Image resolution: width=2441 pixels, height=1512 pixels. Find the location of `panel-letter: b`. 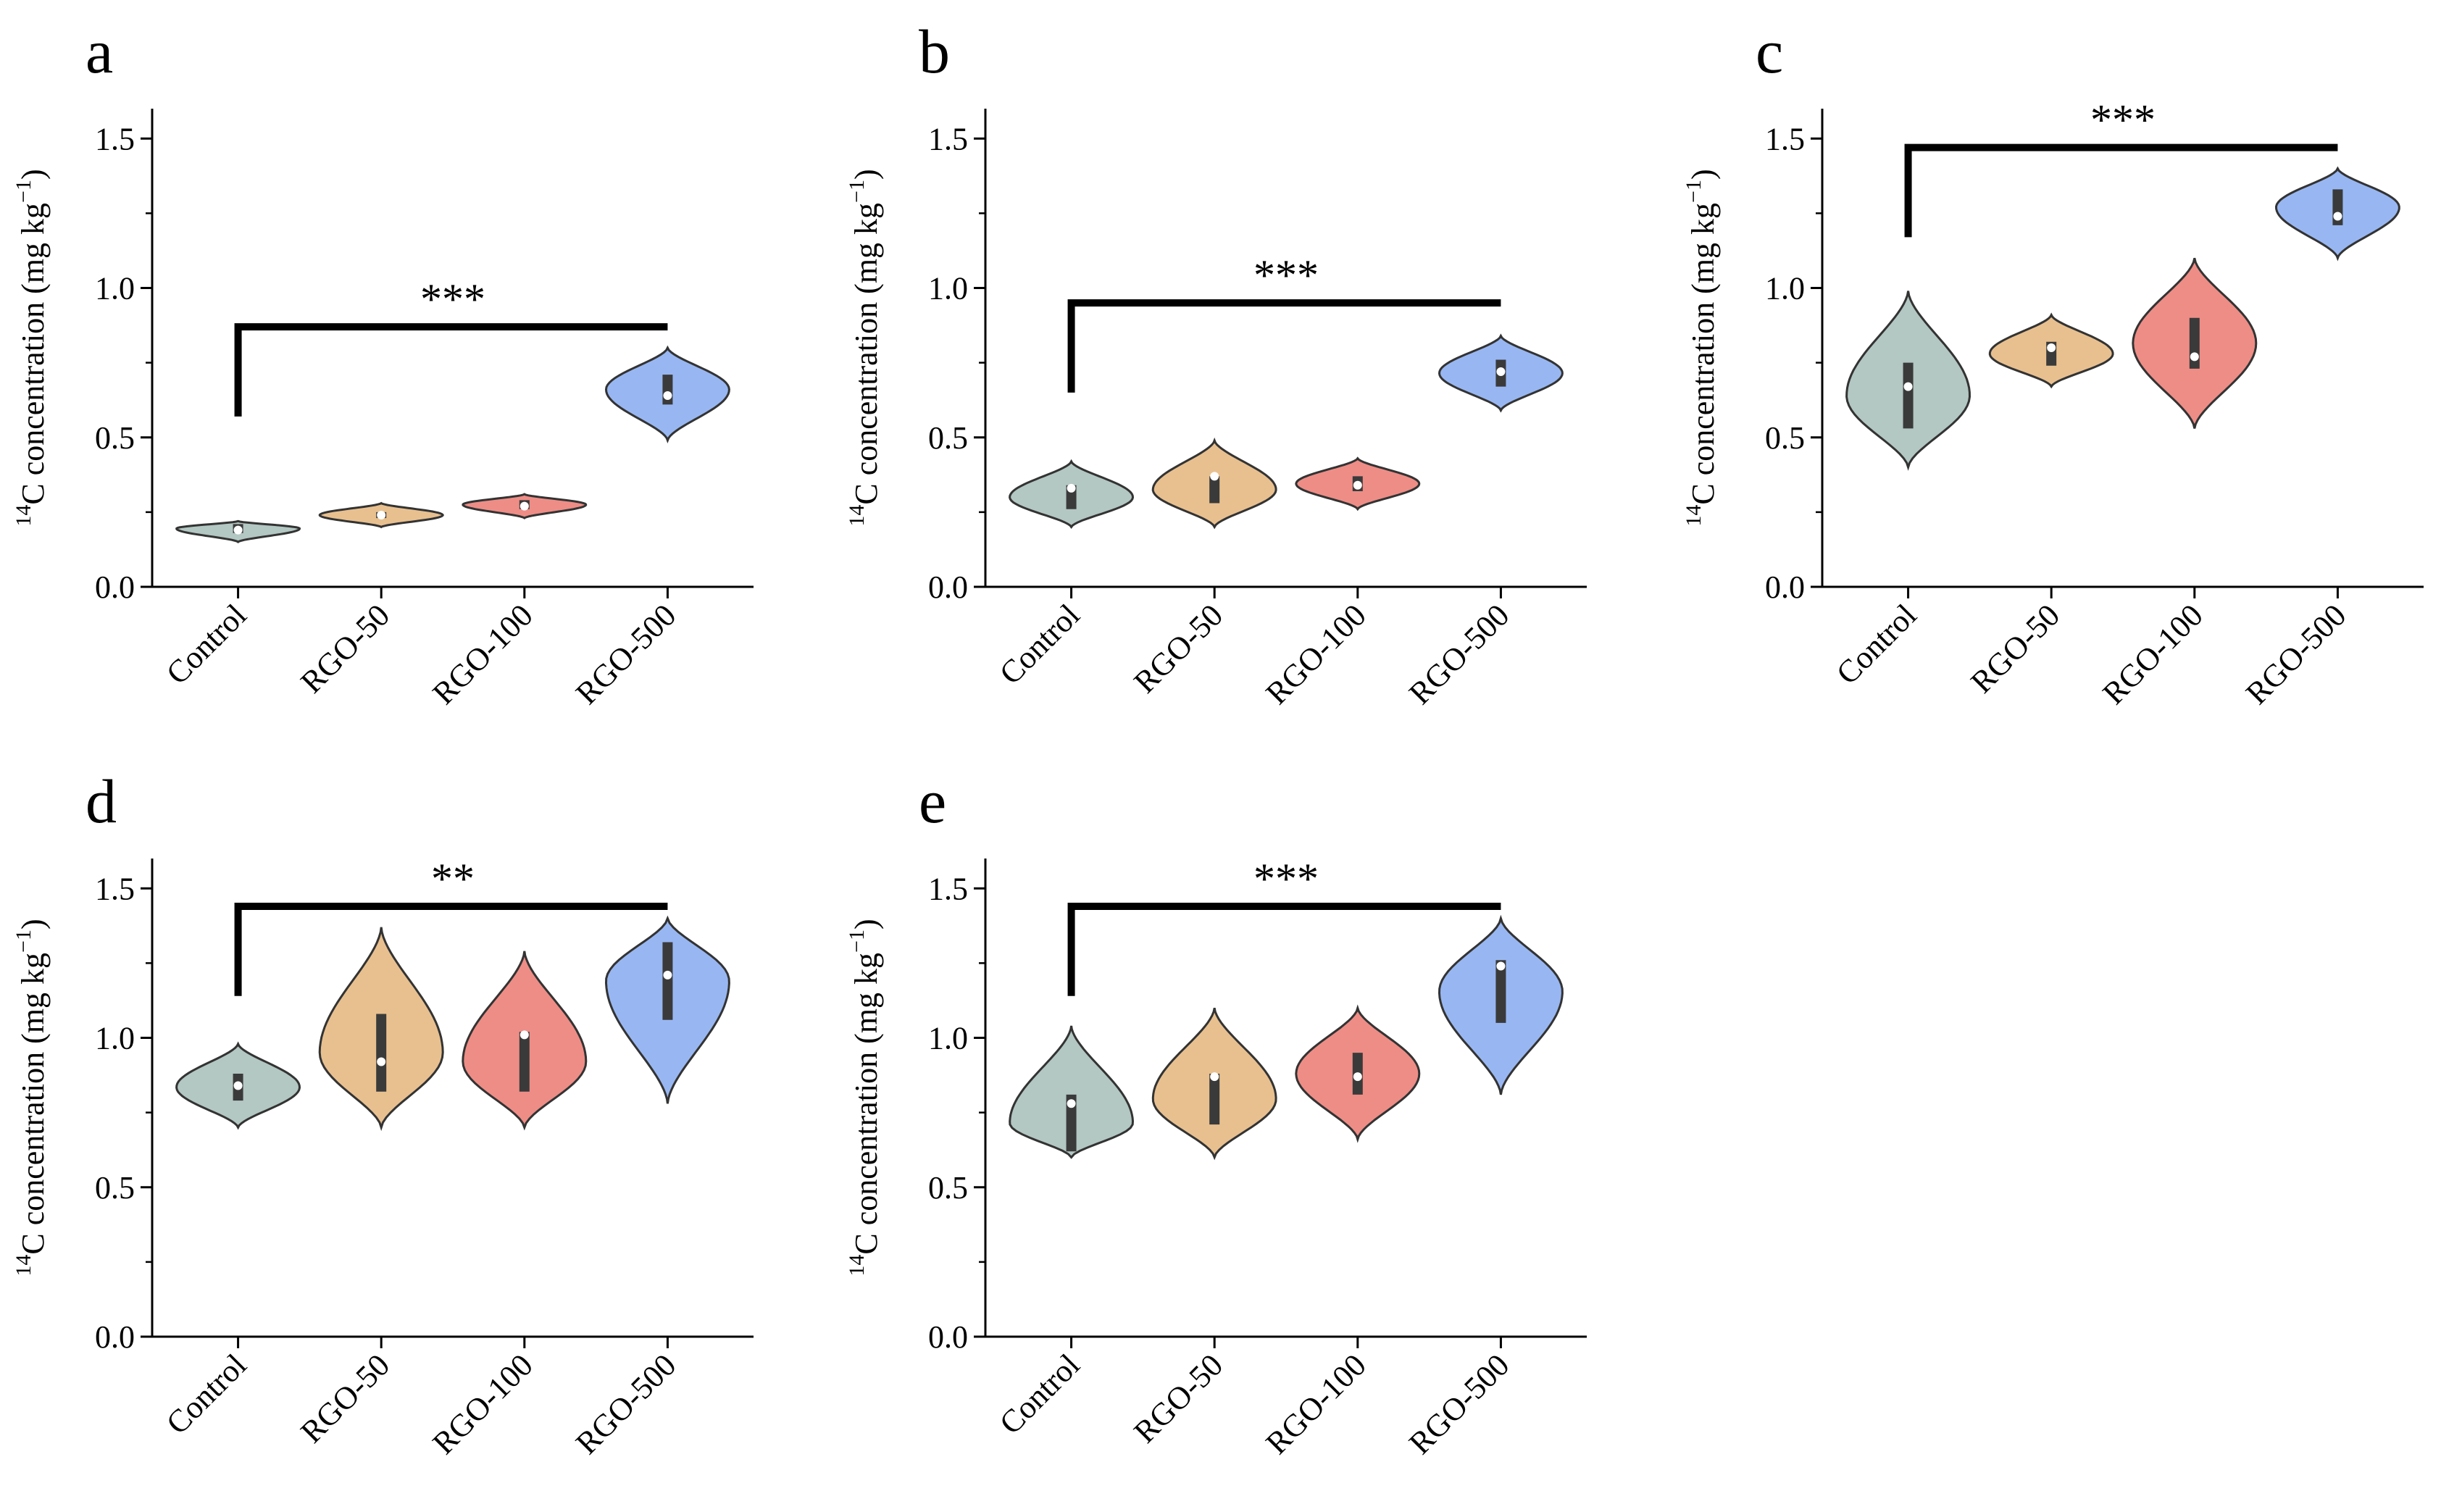

panel-letter: b is located at coordinates (934, 51).